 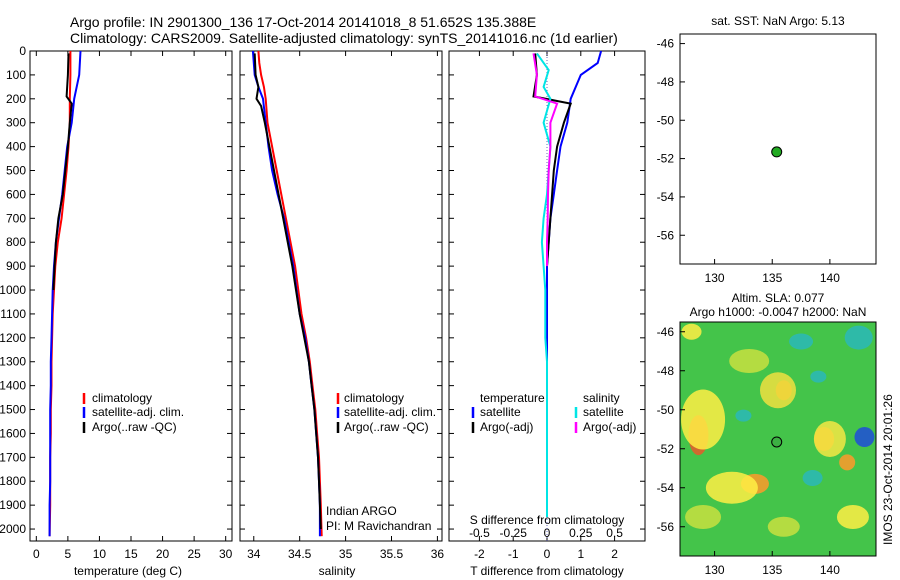 What do you see at coordinates (390, 412) in the screenshot?
I see `salinity-legend-satellite: satellite-adj. clim.` at bounding box center [390, 412].